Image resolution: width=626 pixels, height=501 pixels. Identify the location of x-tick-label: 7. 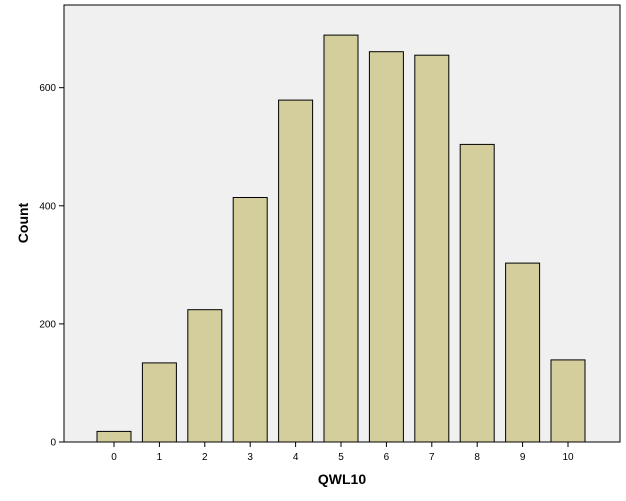
(432, 457).